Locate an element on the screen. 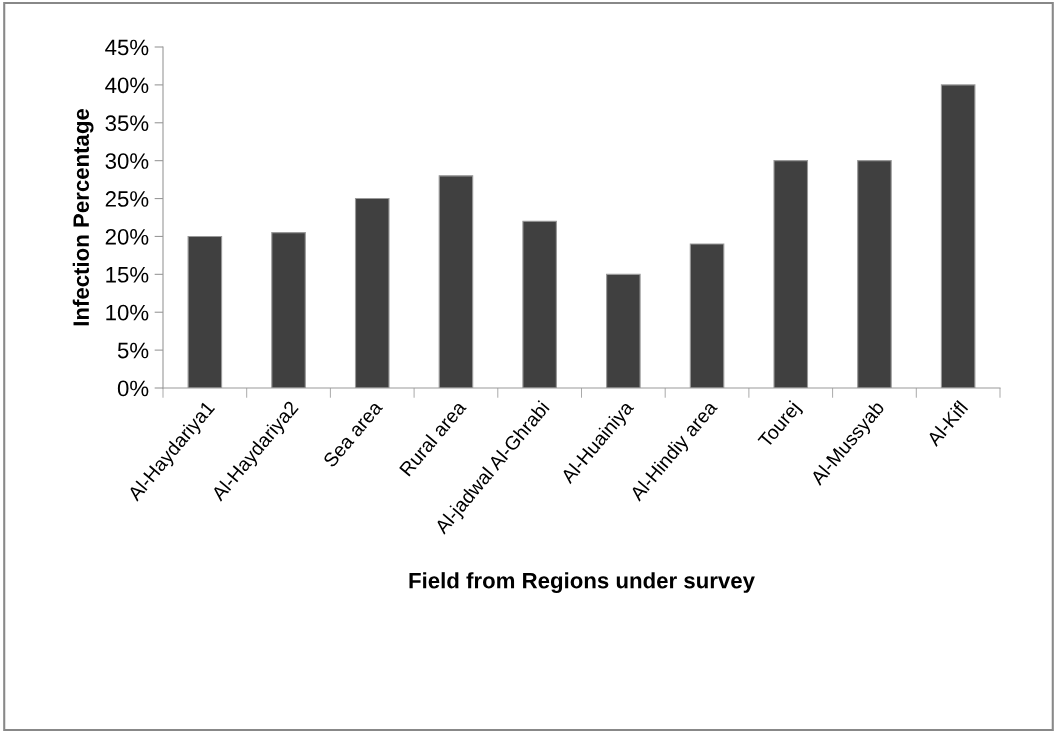 The height and width of the screenshot is (733, 1057). y-tick-label: 40% is located at coordinates (127, 85).